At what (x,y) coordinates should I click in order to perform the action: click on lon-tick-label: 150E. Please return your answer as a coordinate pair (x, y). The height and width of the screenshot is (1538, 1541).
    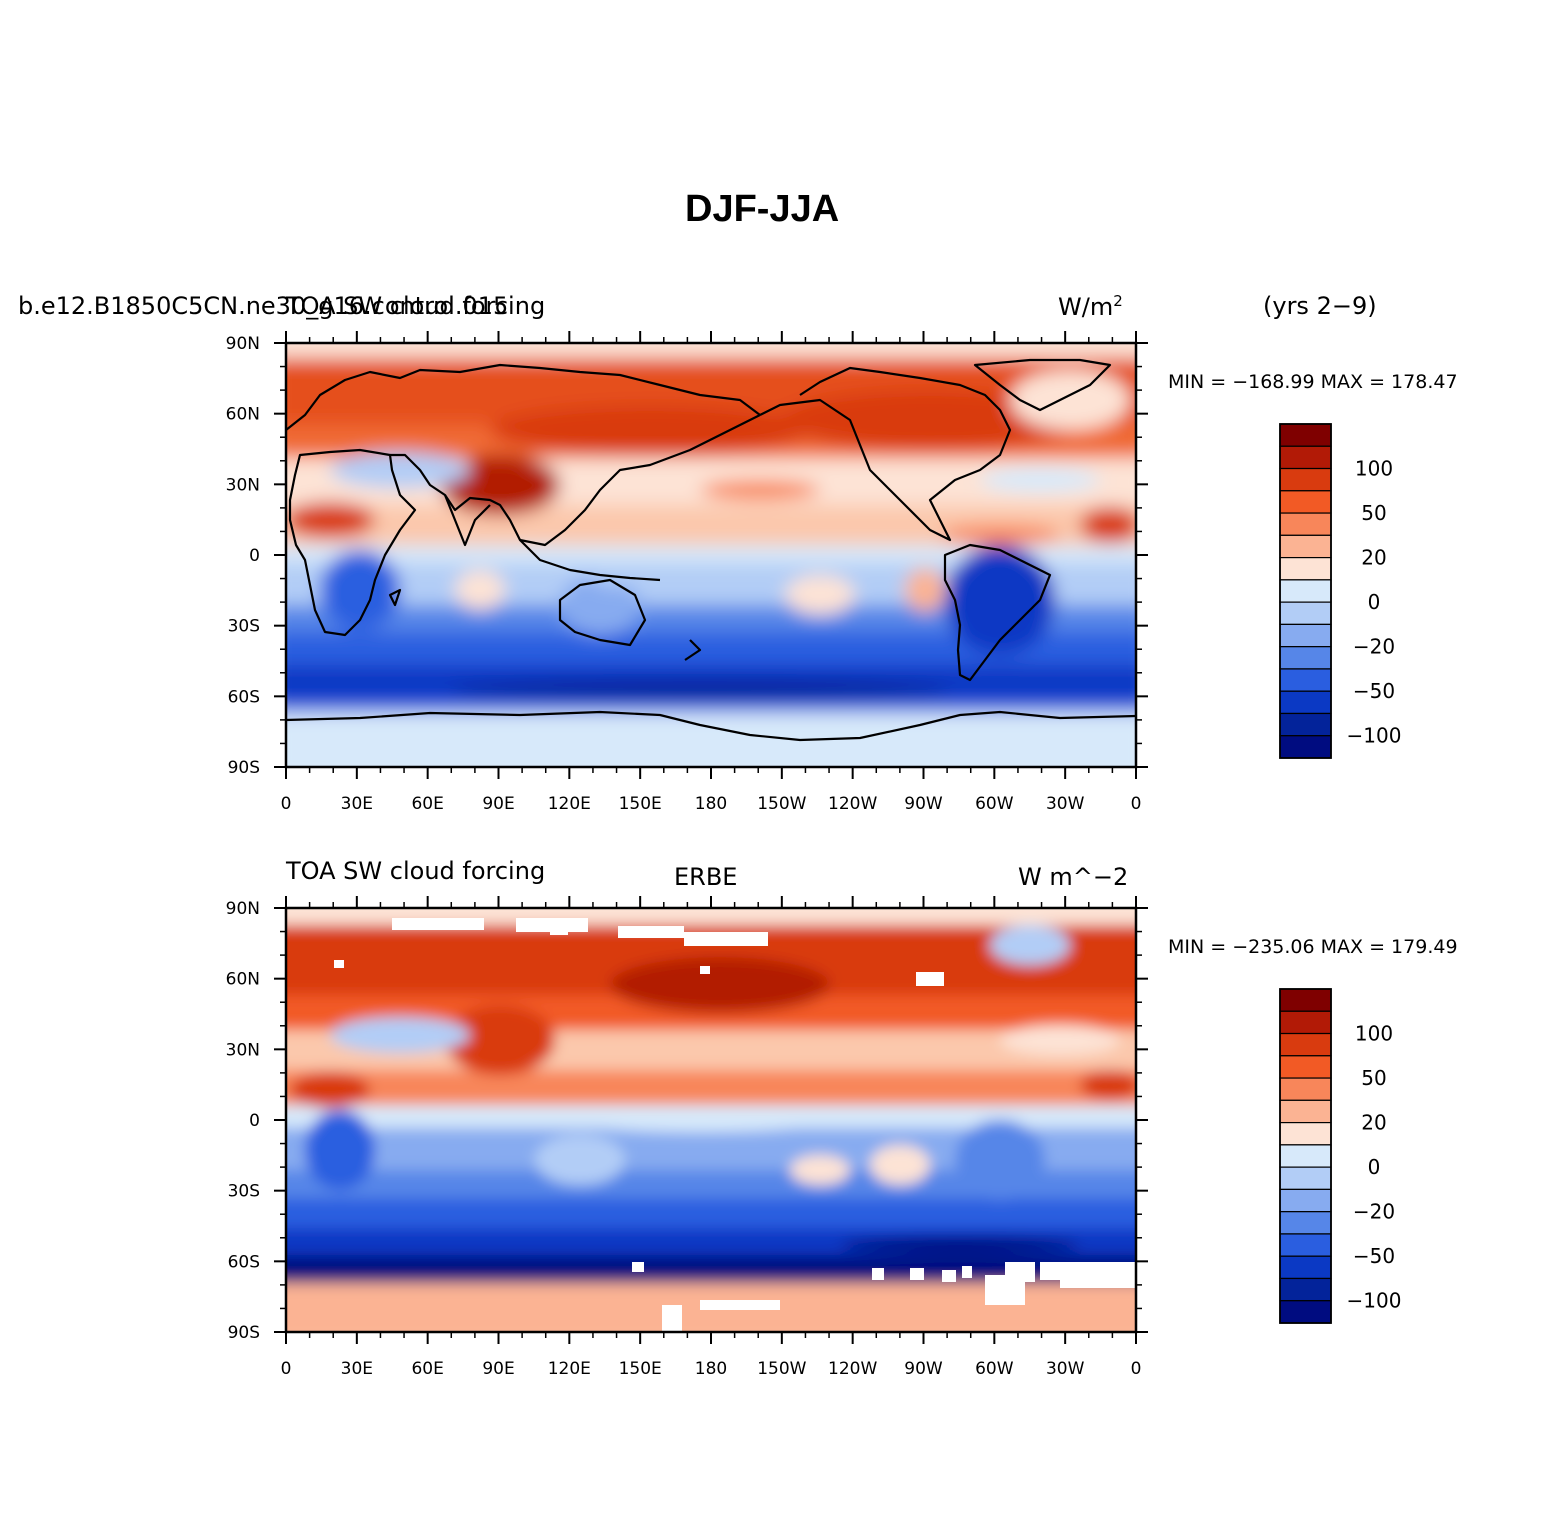
    Looking at the image, I should click on (640, 804).